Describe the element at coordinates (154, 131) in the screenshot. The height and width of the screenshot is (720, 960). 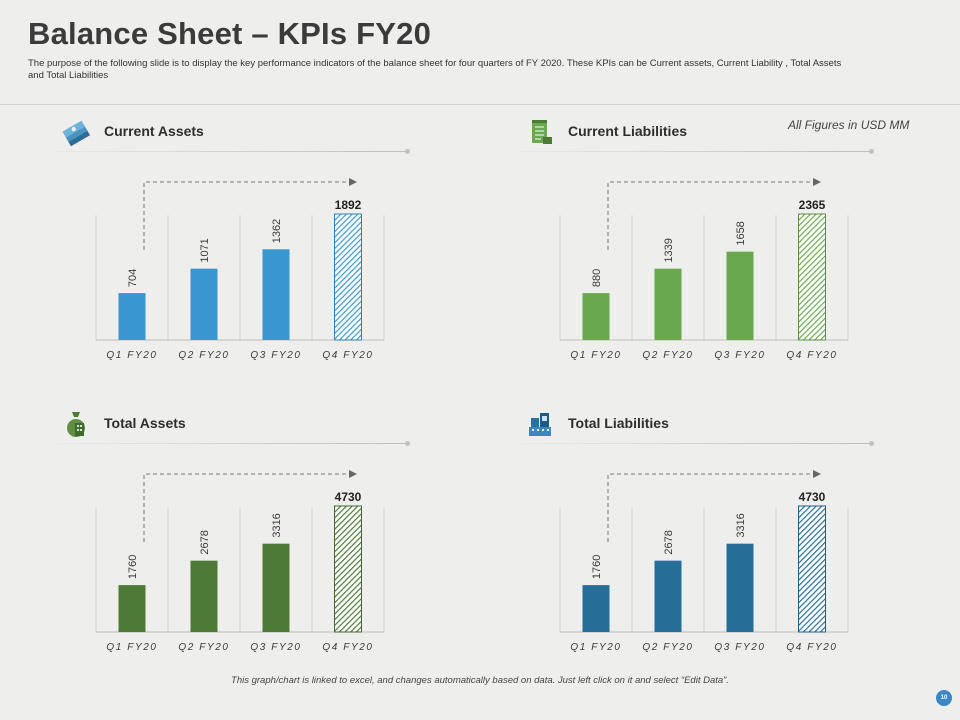
I see `panel-title: Current Assets` at that location.